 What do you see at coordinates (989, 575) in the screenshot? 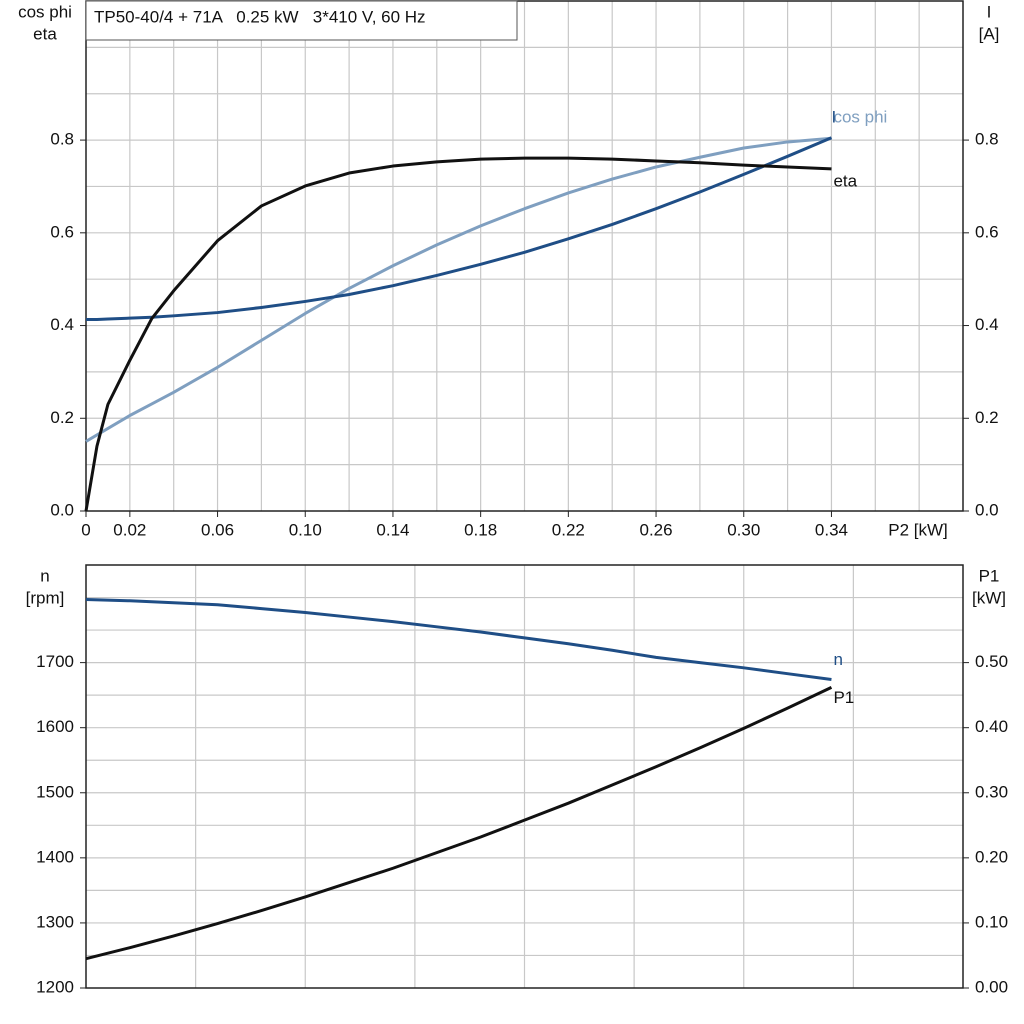
I see `y2-axis-label: P1` at bounding box center [989, 575].